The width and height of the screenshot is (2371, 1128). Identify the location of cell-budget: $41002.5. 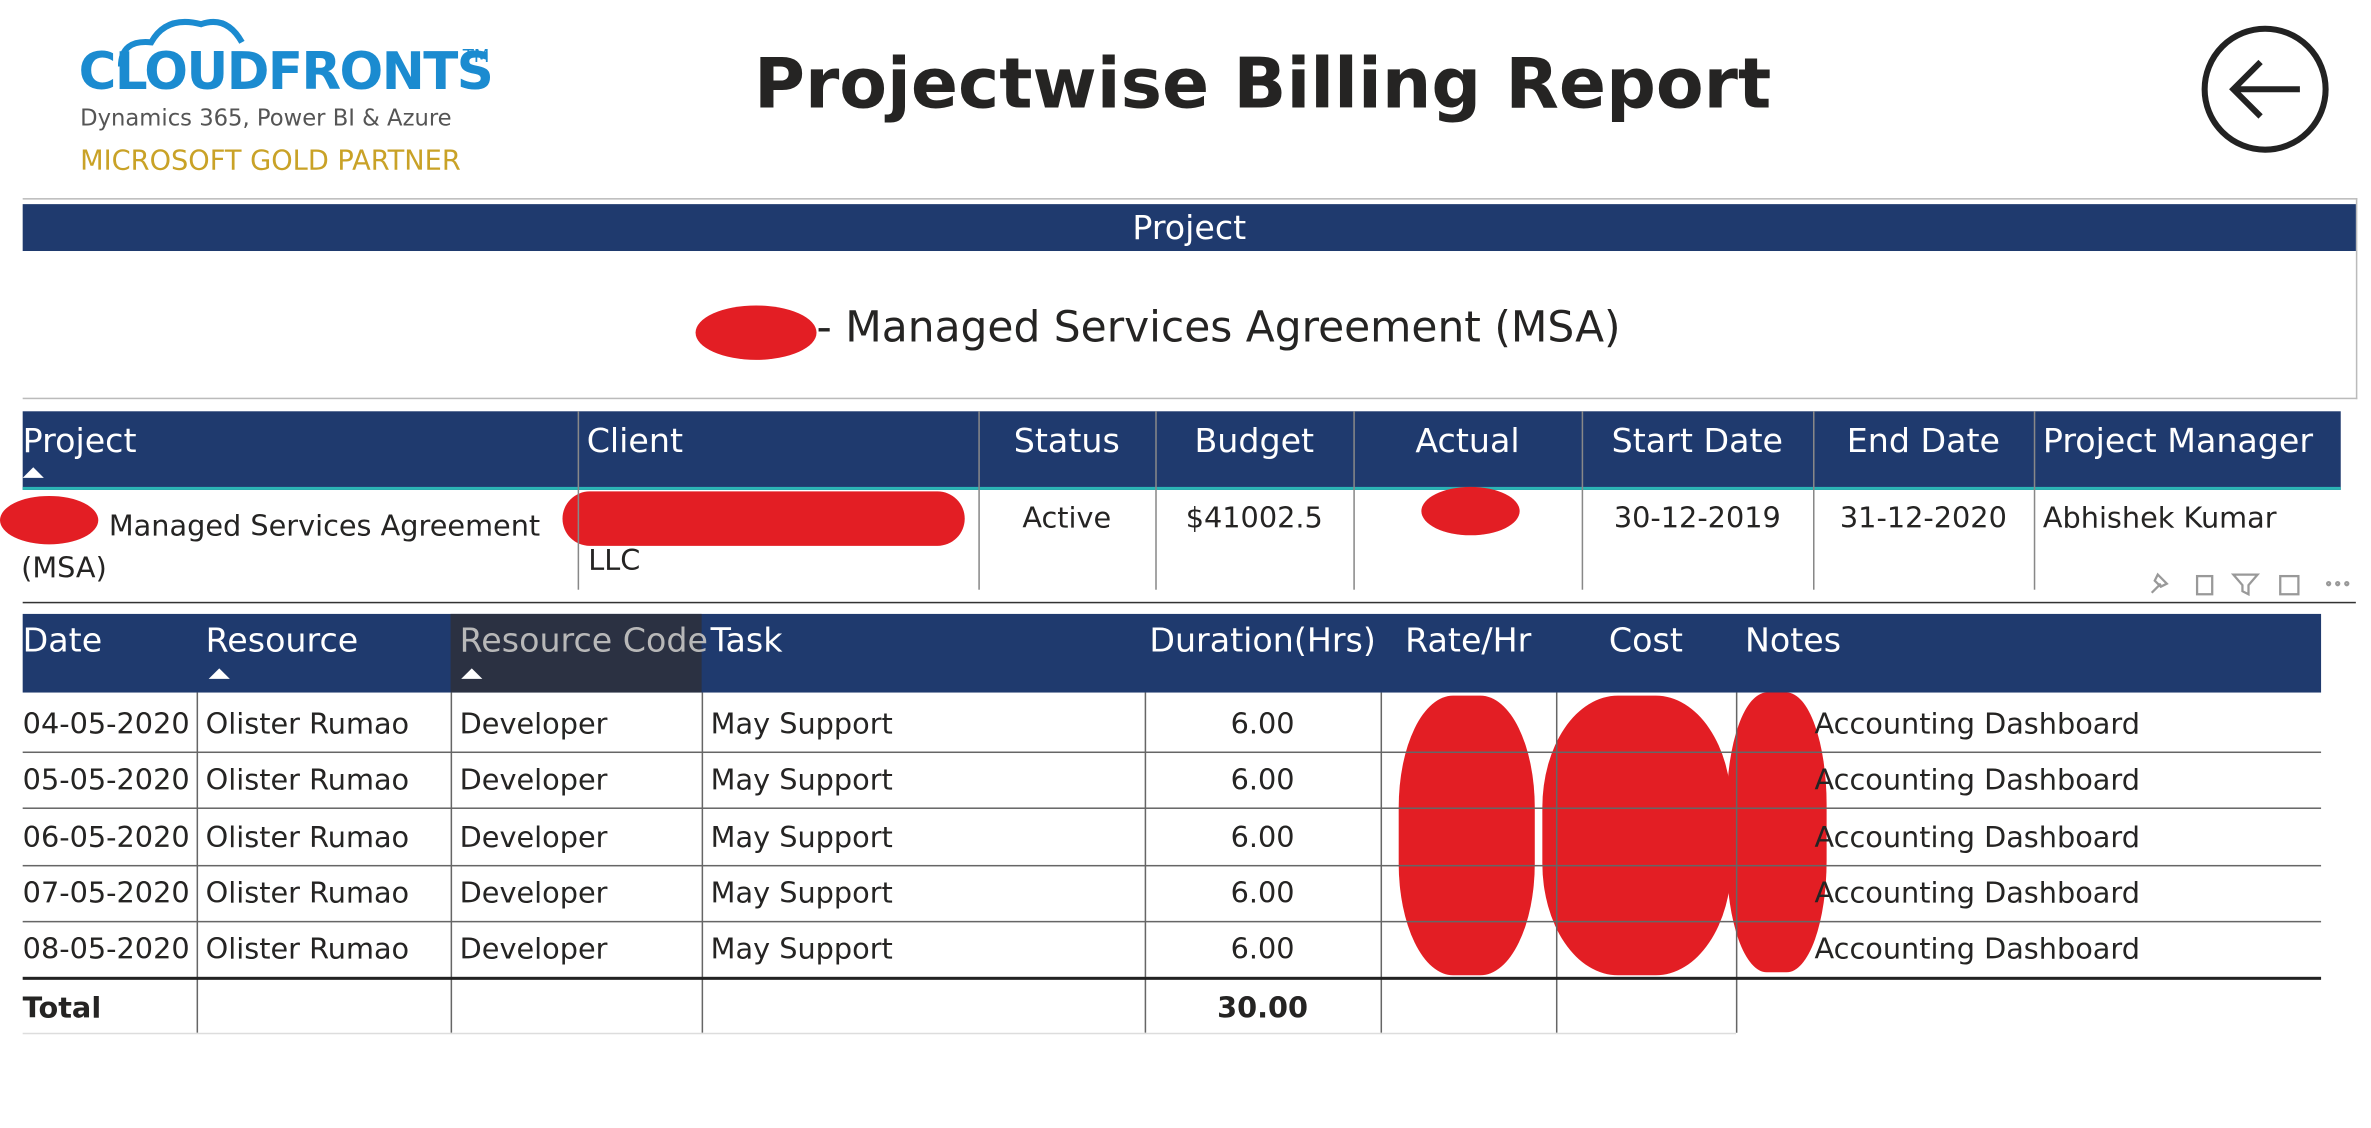
(1254, 519).